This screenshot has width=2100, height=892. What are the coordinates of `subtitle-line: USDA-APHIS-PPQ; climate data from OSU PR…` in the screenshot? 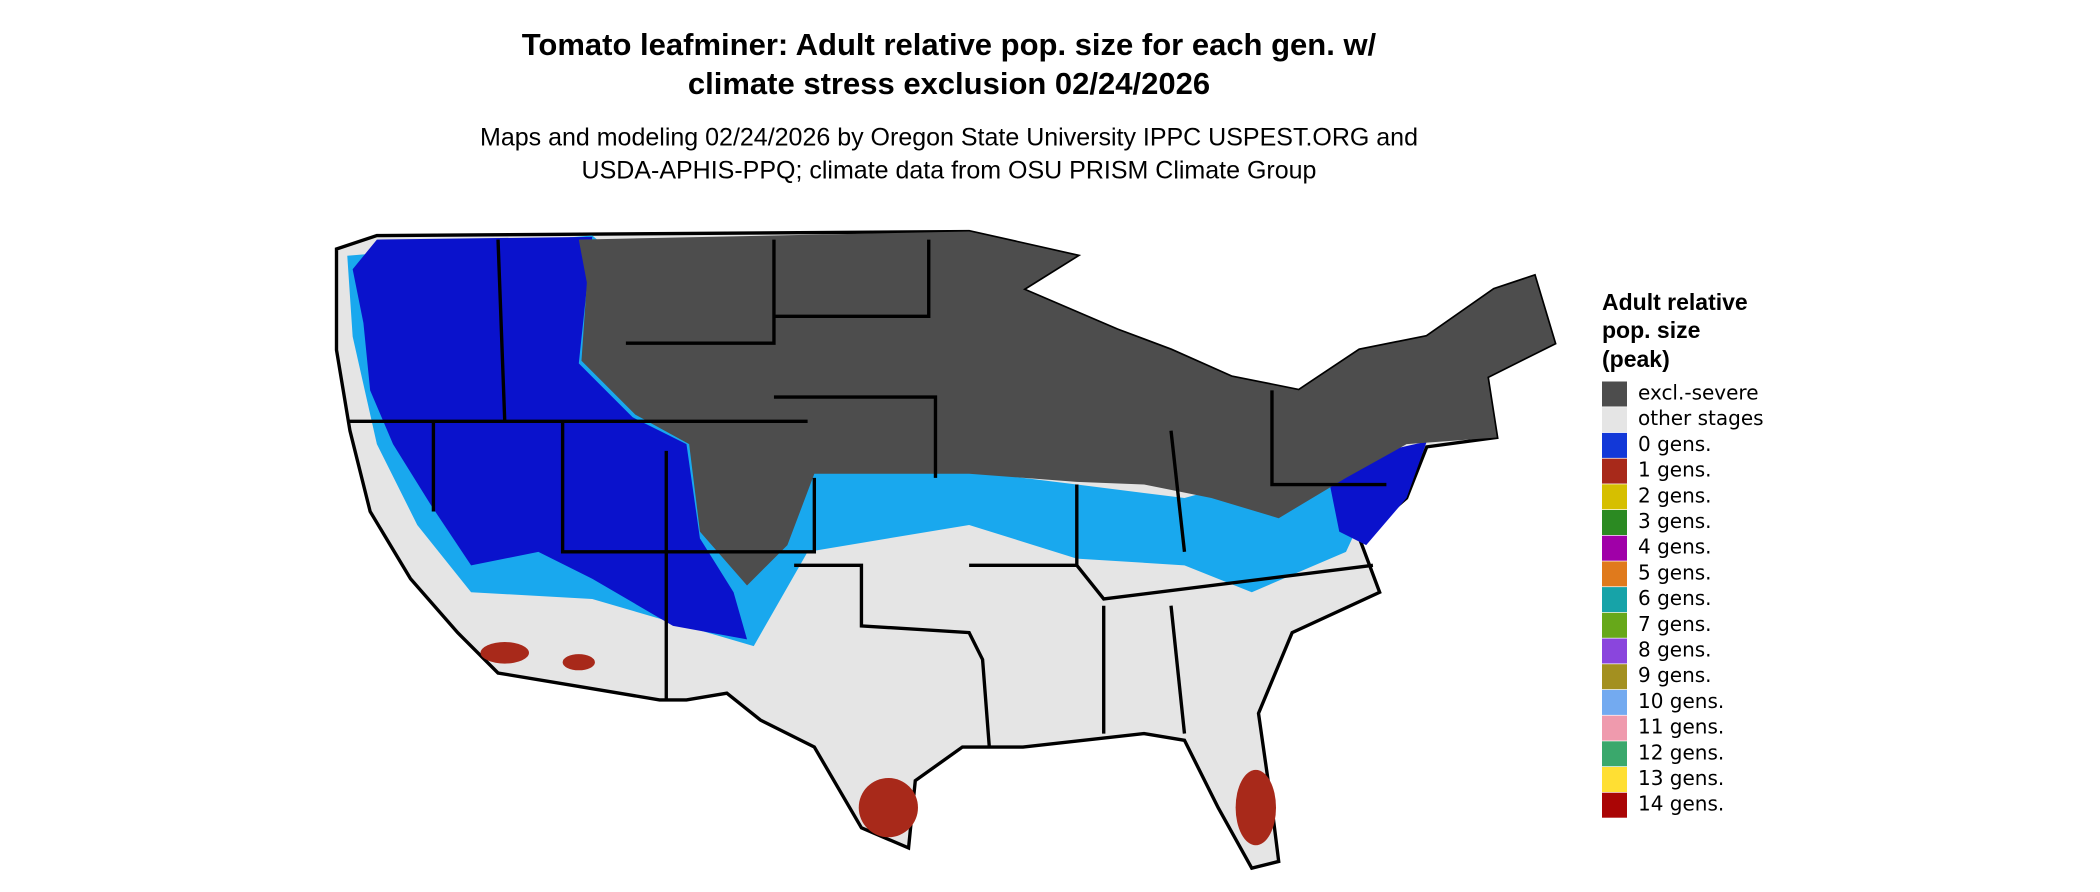 It's located at (949, 171).